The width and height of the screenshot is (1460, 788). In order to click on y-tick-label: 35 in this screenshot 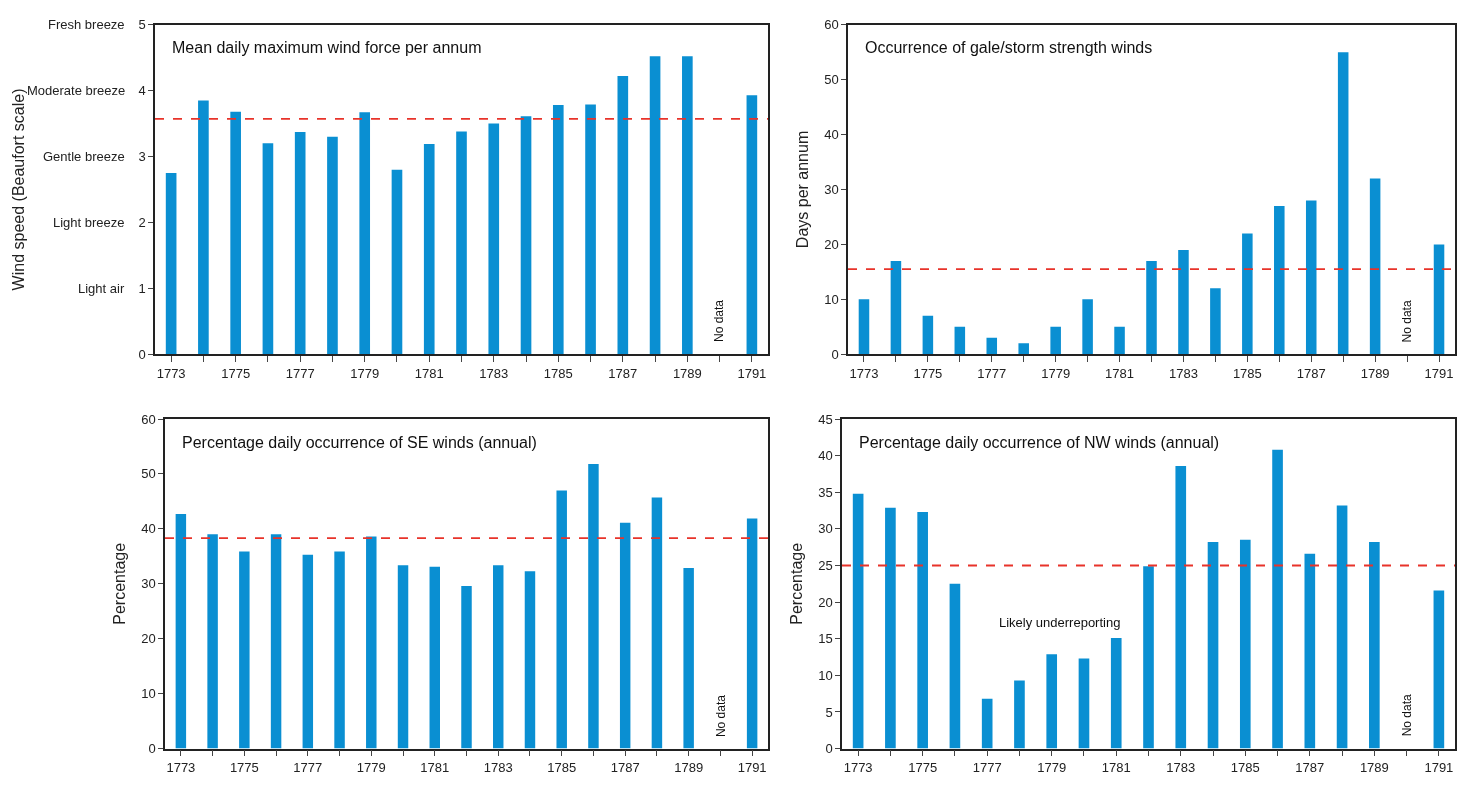, I will do `click(825, 492)`.